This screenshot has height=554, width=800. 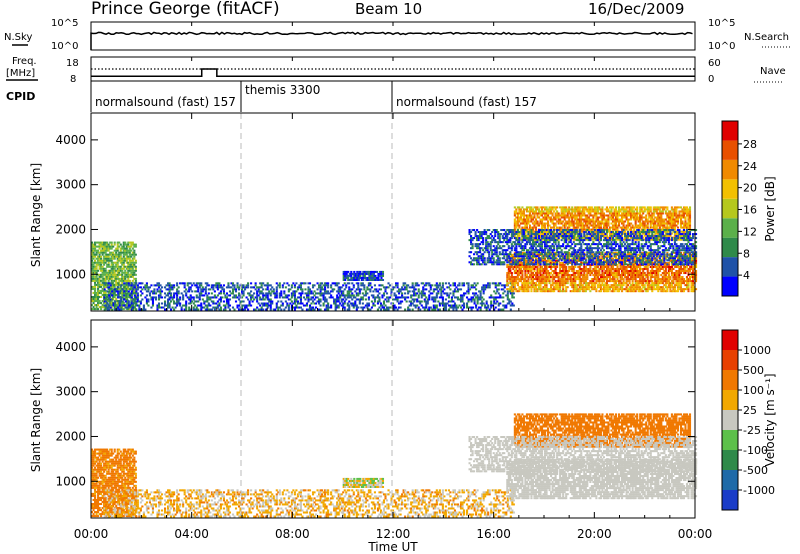 I want to click on noise-sky-label: N.Sky, so click(x=18, y=37).